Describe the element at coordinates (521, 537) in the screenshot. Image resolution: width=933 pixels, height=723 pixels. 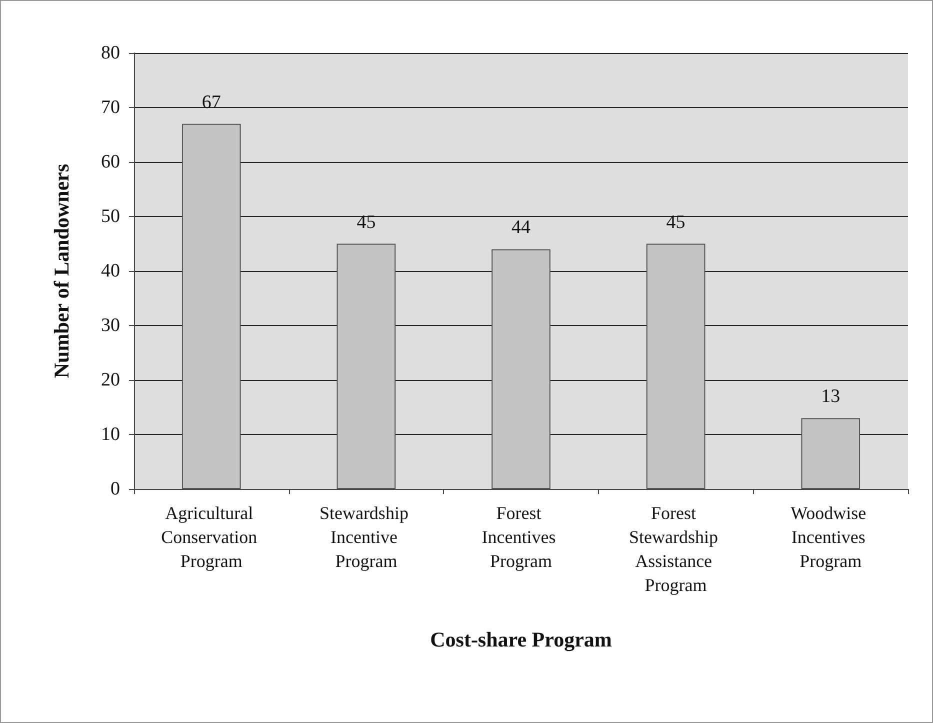
I see `x-tick-label: Forest Incentives Program` at that location.